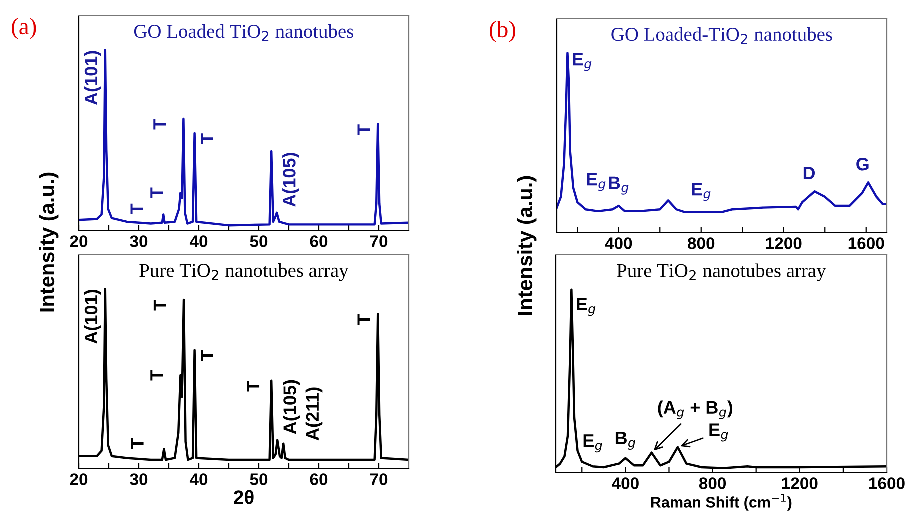  I want to click on annotation: D, so click(810, 173).